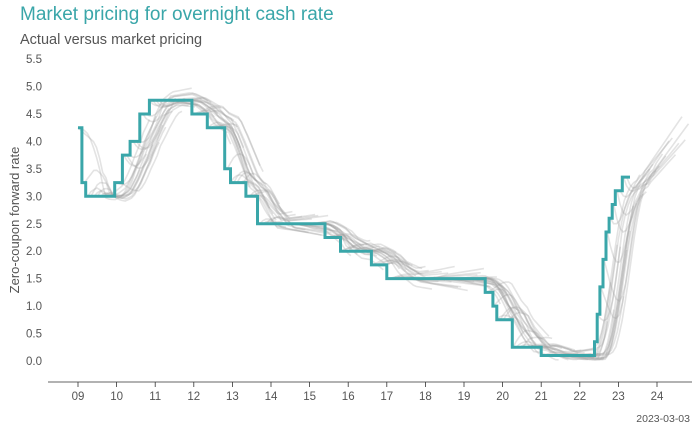 Image resolution: width=700 pixels, height=432 pixels. I want to click on x-tick-label: 22, so click(579, 397).